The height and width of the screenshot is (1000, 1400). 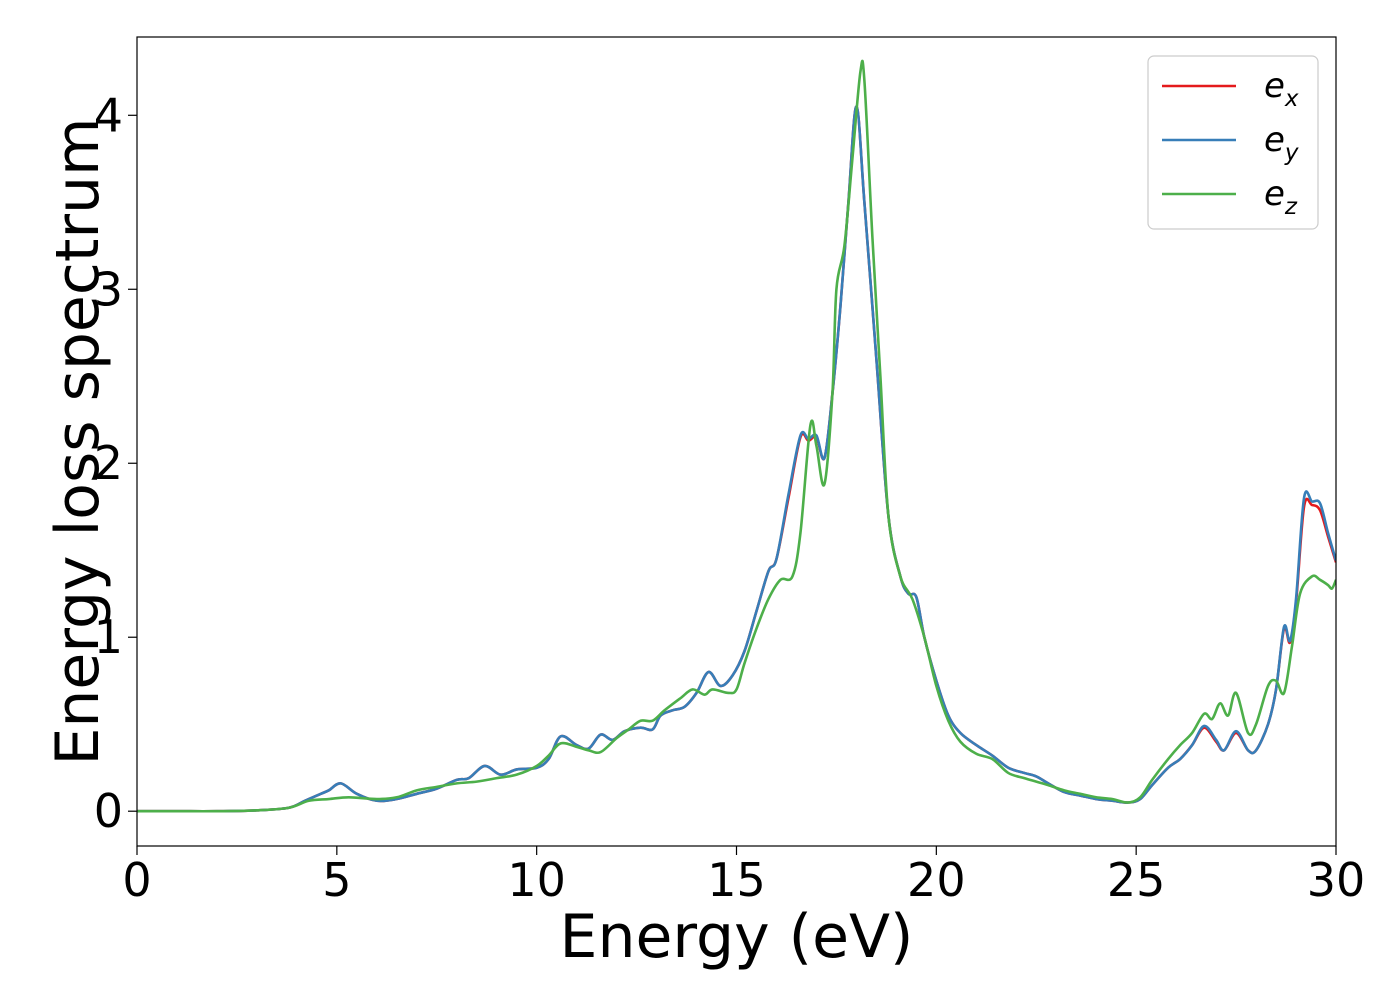 I want to click on legend-label-subscript: z, so click(x=1291, y=207).